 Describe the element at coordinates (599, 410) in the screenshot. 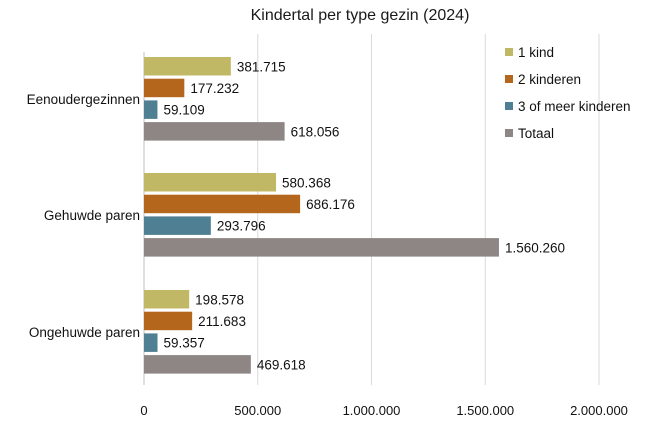

I see `x-tick-label: 2.000.000` at that location.